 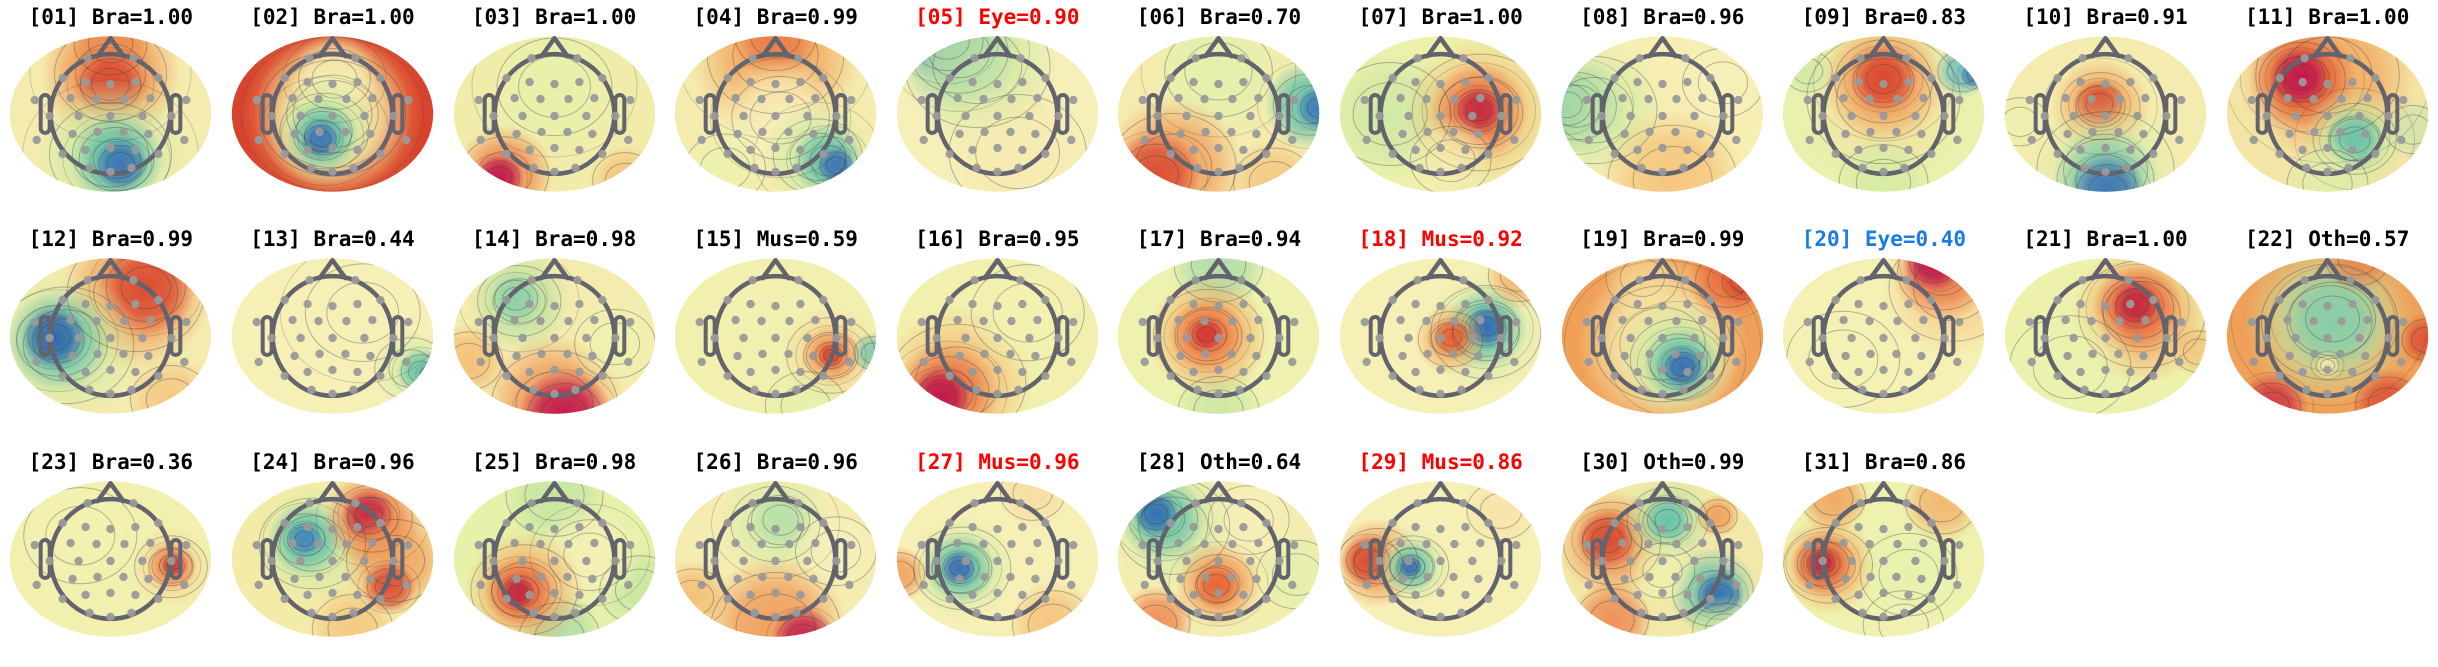 What do you see at coordinates (776, 111) in the screenshot?
I see `component-cell: [04] Bra=0.99` at bounding box center [776, 111].